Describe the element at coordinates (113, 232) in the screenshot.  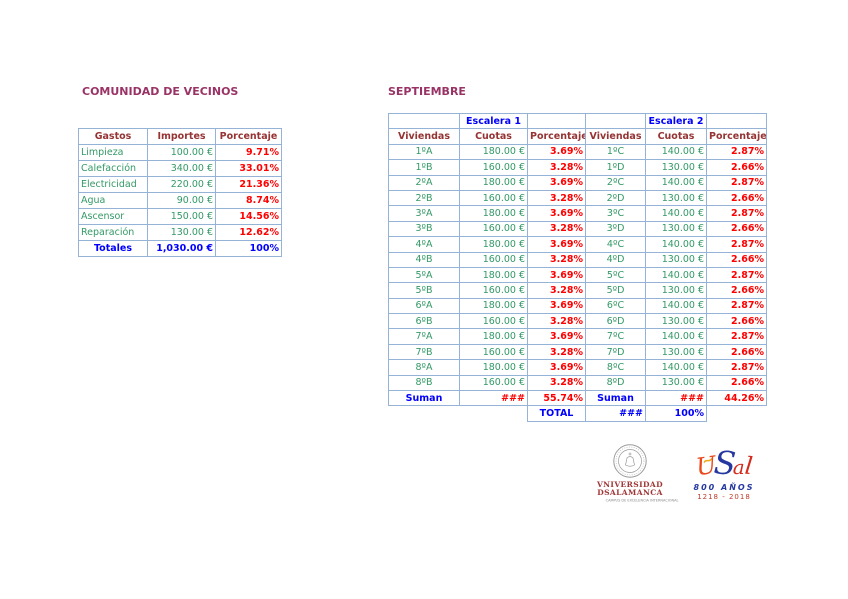
I see `expense-name-cell: Reparación` at that location.